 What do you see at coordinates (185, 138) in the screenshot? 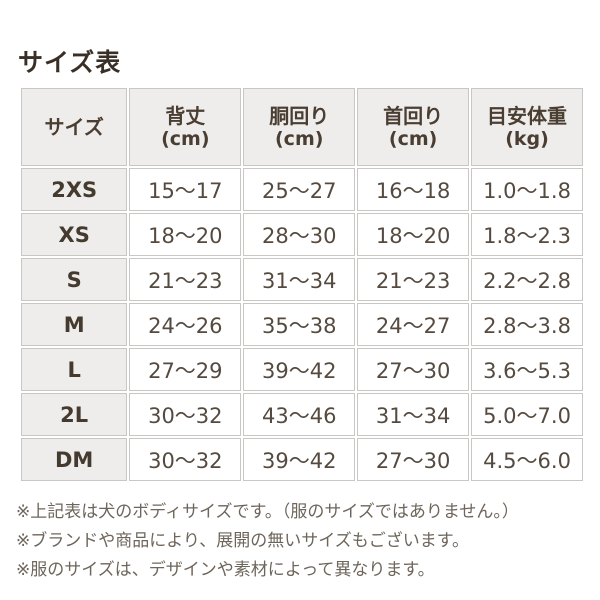
I see `col-header-back-length-unit: (cm)` at bounding box center [185, 138].